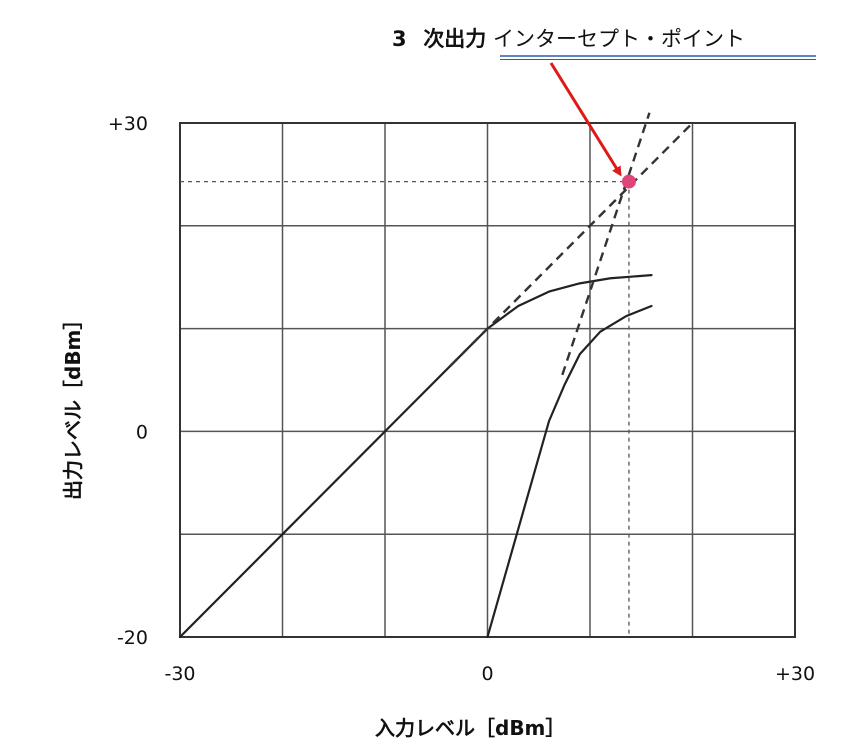 Image resolution: width=853 pixels, height=755 pixels. I want to click on series-line-2-solid, so click(569, 471).